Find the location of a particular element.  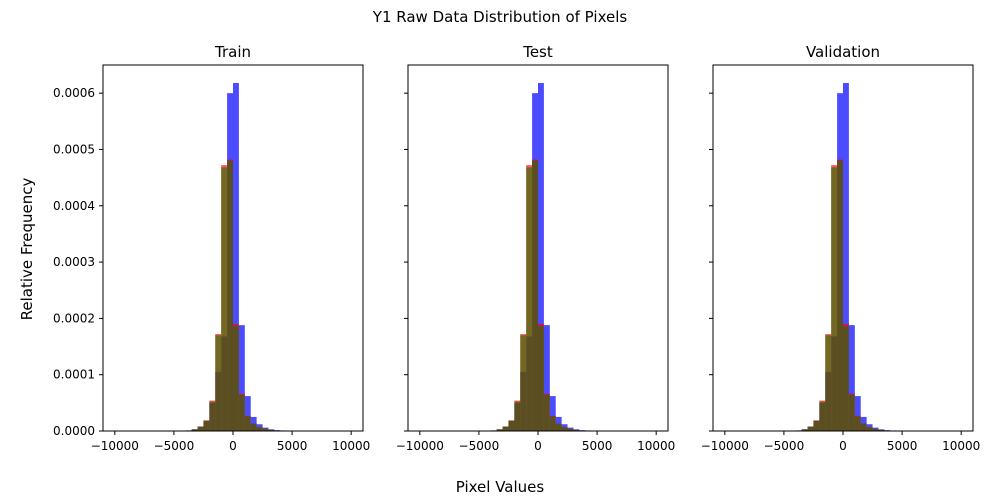

figure-ylabel: Relative Frequency is located at coordinates (27, 249).